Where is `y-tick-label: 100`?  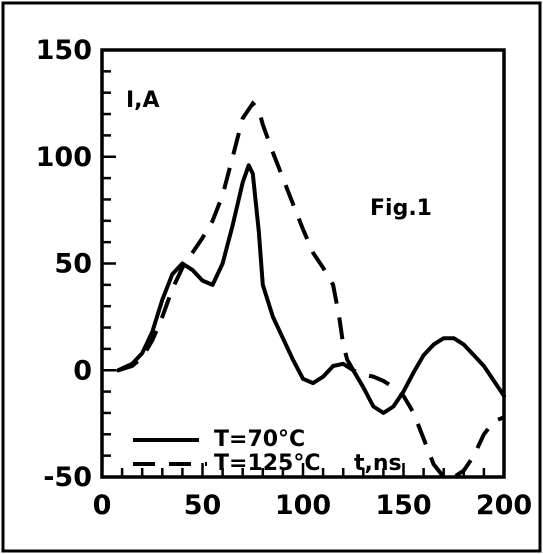
y-tick-label: 100 is located at coordinates (64, 157).